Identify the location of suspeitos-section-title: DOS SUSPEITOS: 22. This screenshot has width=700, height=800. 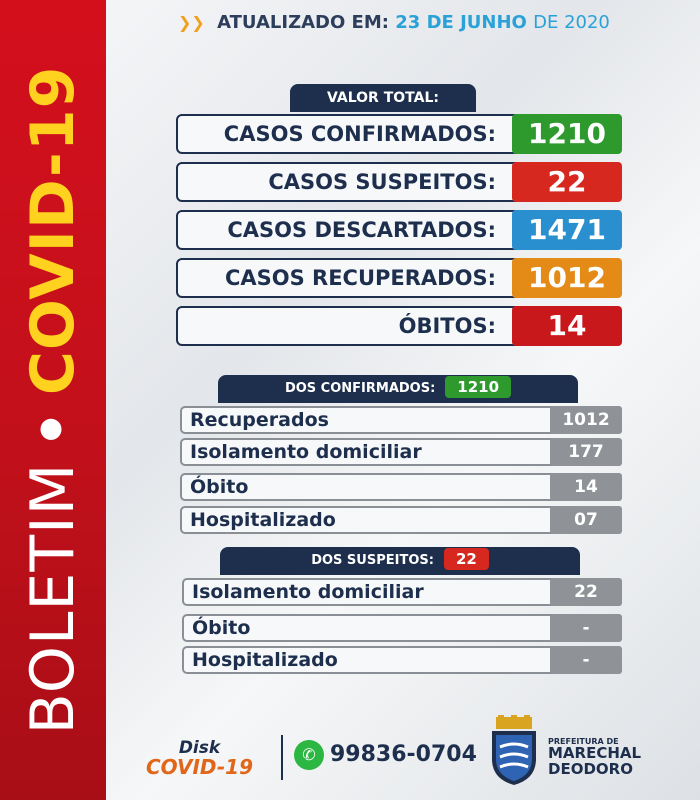
(400, 561).